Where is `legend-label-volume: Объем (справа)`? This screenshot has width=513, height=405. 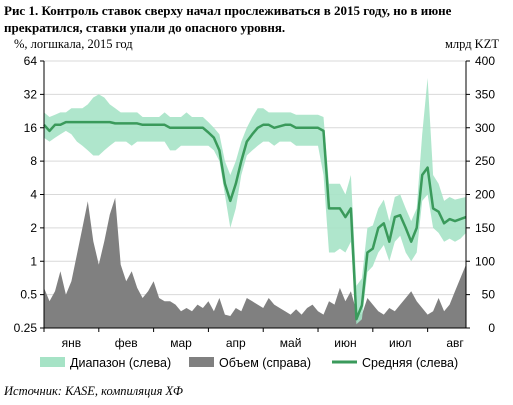
legend-label-volume: Объем (справа) is located at coordinates (265, 363).